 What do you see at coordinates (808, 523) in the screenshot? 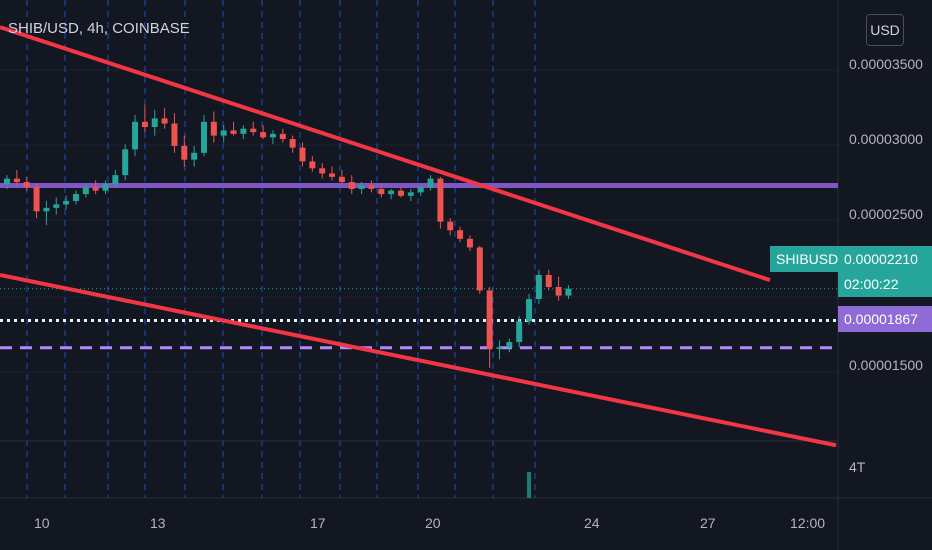
I see `time-tick: 12:00` at bounding box center [808, 523].